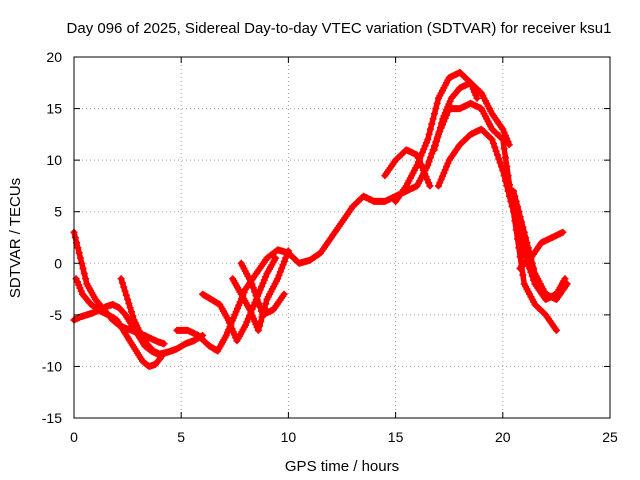 The width and height of the screenshot is (640, 480). Describe the element at coordinates (15, 238) in the screenshot. I see `y-axis-label: SDTVAR / TECUs` at that location.